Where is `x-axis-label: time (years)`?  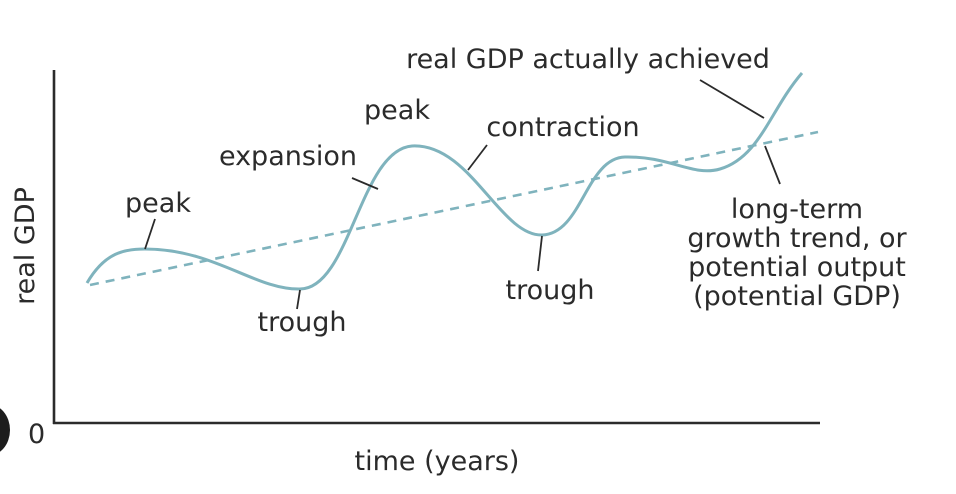 x-axis-label: time (years) is located at coordinates (437, 461).